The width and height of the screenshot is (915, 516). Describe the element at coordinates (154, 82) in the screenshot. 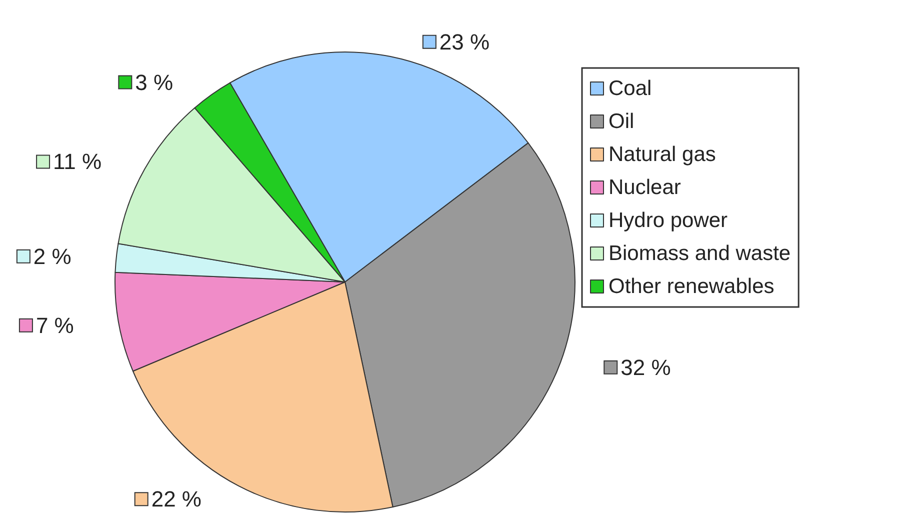

I see `data-label: 3 %` at that location.